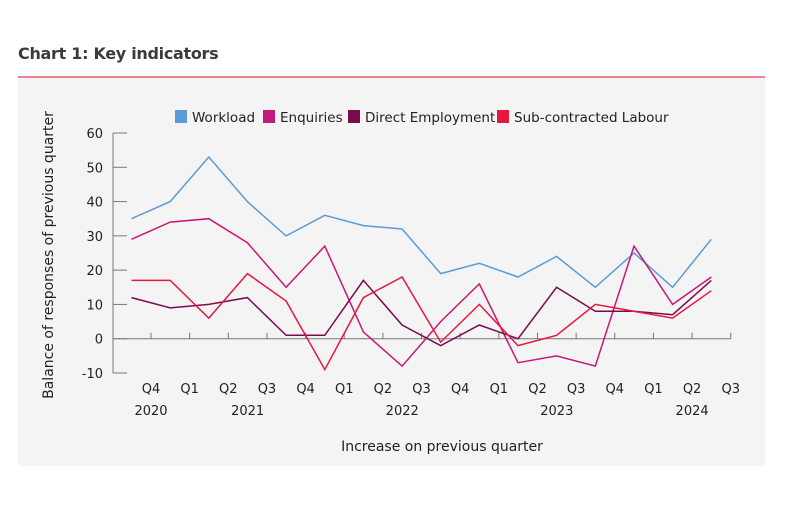 The height and width of the screenshot is (515, 790). Describe the element at coordinates (591, 118) in the screenshot. I see `legend-label: Sub-contracted Labour` at that location.